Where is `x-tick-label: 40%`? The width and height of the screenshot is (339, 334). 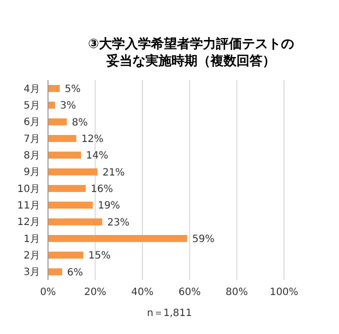
x-tick-label: 40% is located at coordinates (142, 292).